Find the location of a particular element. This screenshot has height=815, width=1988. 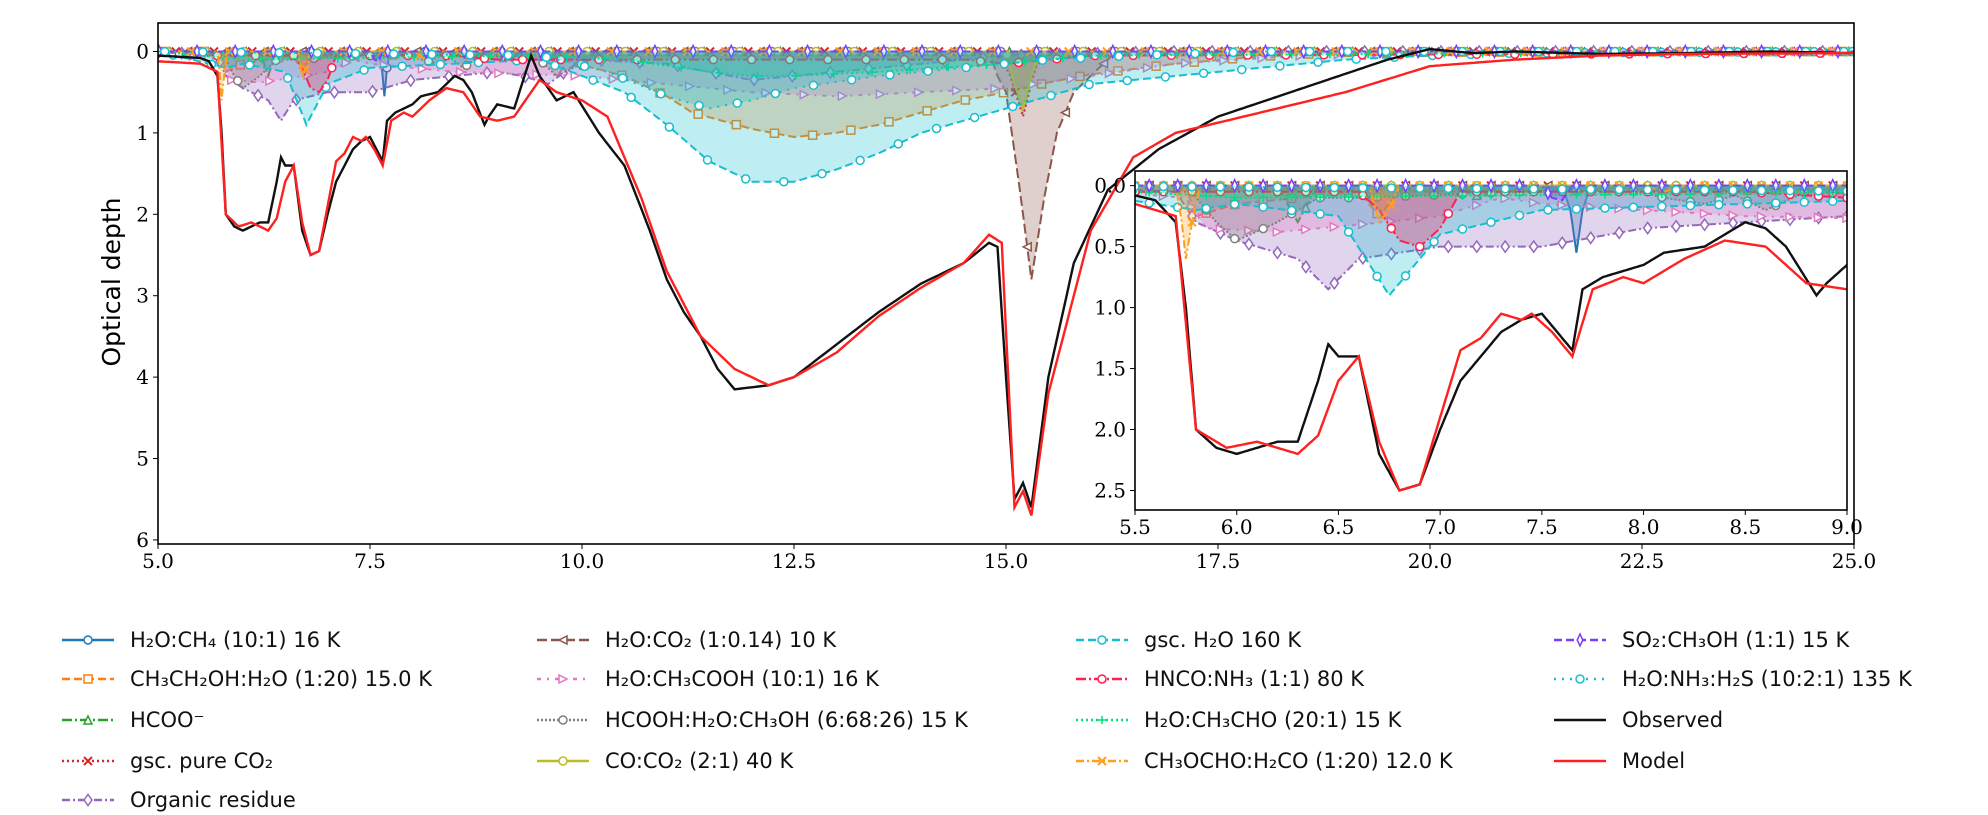

legend-item: gsc. pure CO₂ is located at coordinates (166, 761).